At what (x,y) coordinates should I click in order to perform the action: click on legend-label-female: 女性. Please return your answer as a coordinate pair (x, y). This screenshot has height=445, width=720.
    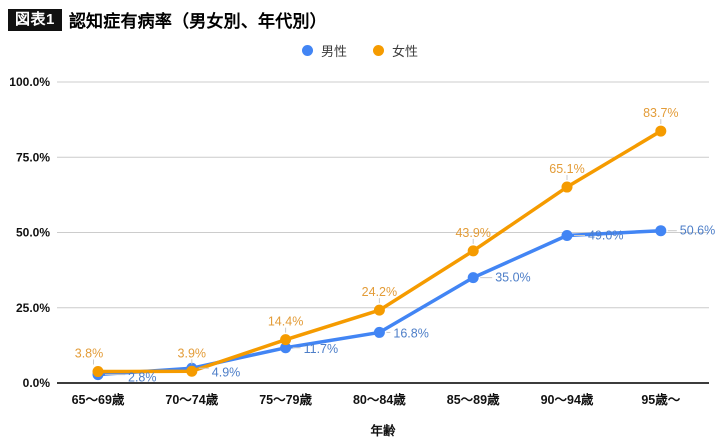
    Looking at the image, I should click on (405, 51).